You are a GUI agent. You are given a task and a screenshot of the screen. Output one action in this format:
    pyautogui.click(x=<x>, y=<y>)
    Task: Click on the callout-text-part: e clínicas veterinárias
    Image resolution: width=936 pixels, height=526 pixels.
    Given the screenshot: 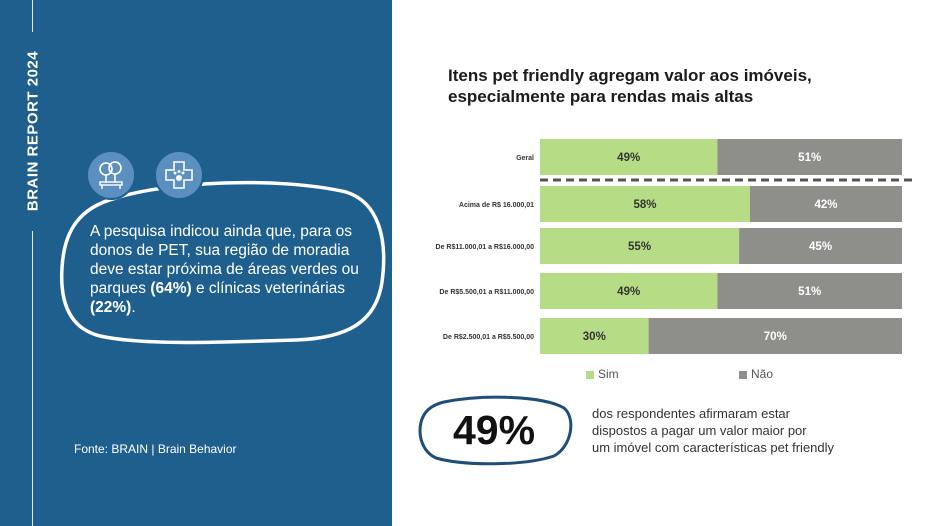 What is the action you would take?
    pyautogui.click(x=268, y=288)
    